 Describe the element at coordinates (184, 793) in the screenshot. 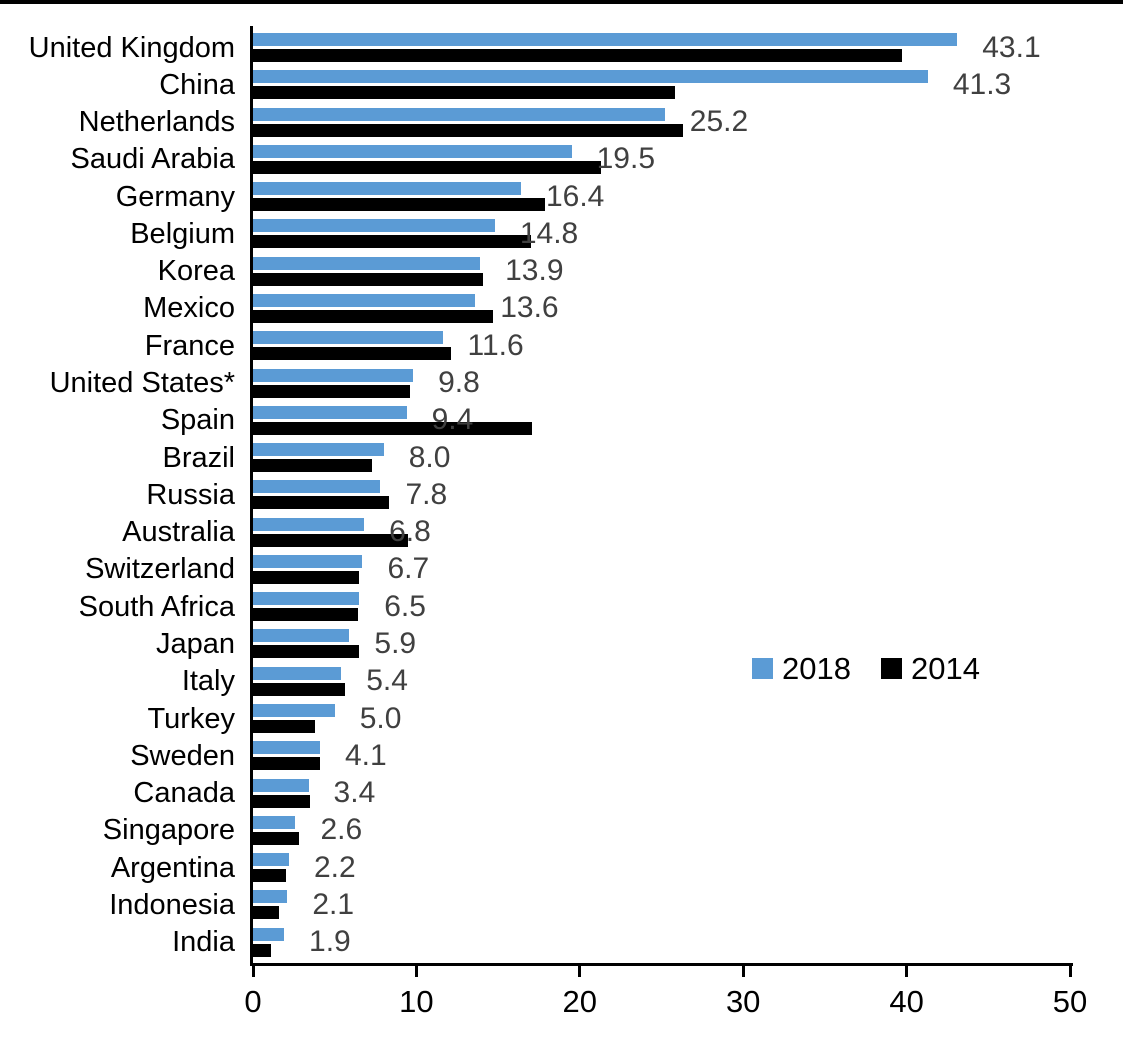

I see `category-label: Canada` at that location.